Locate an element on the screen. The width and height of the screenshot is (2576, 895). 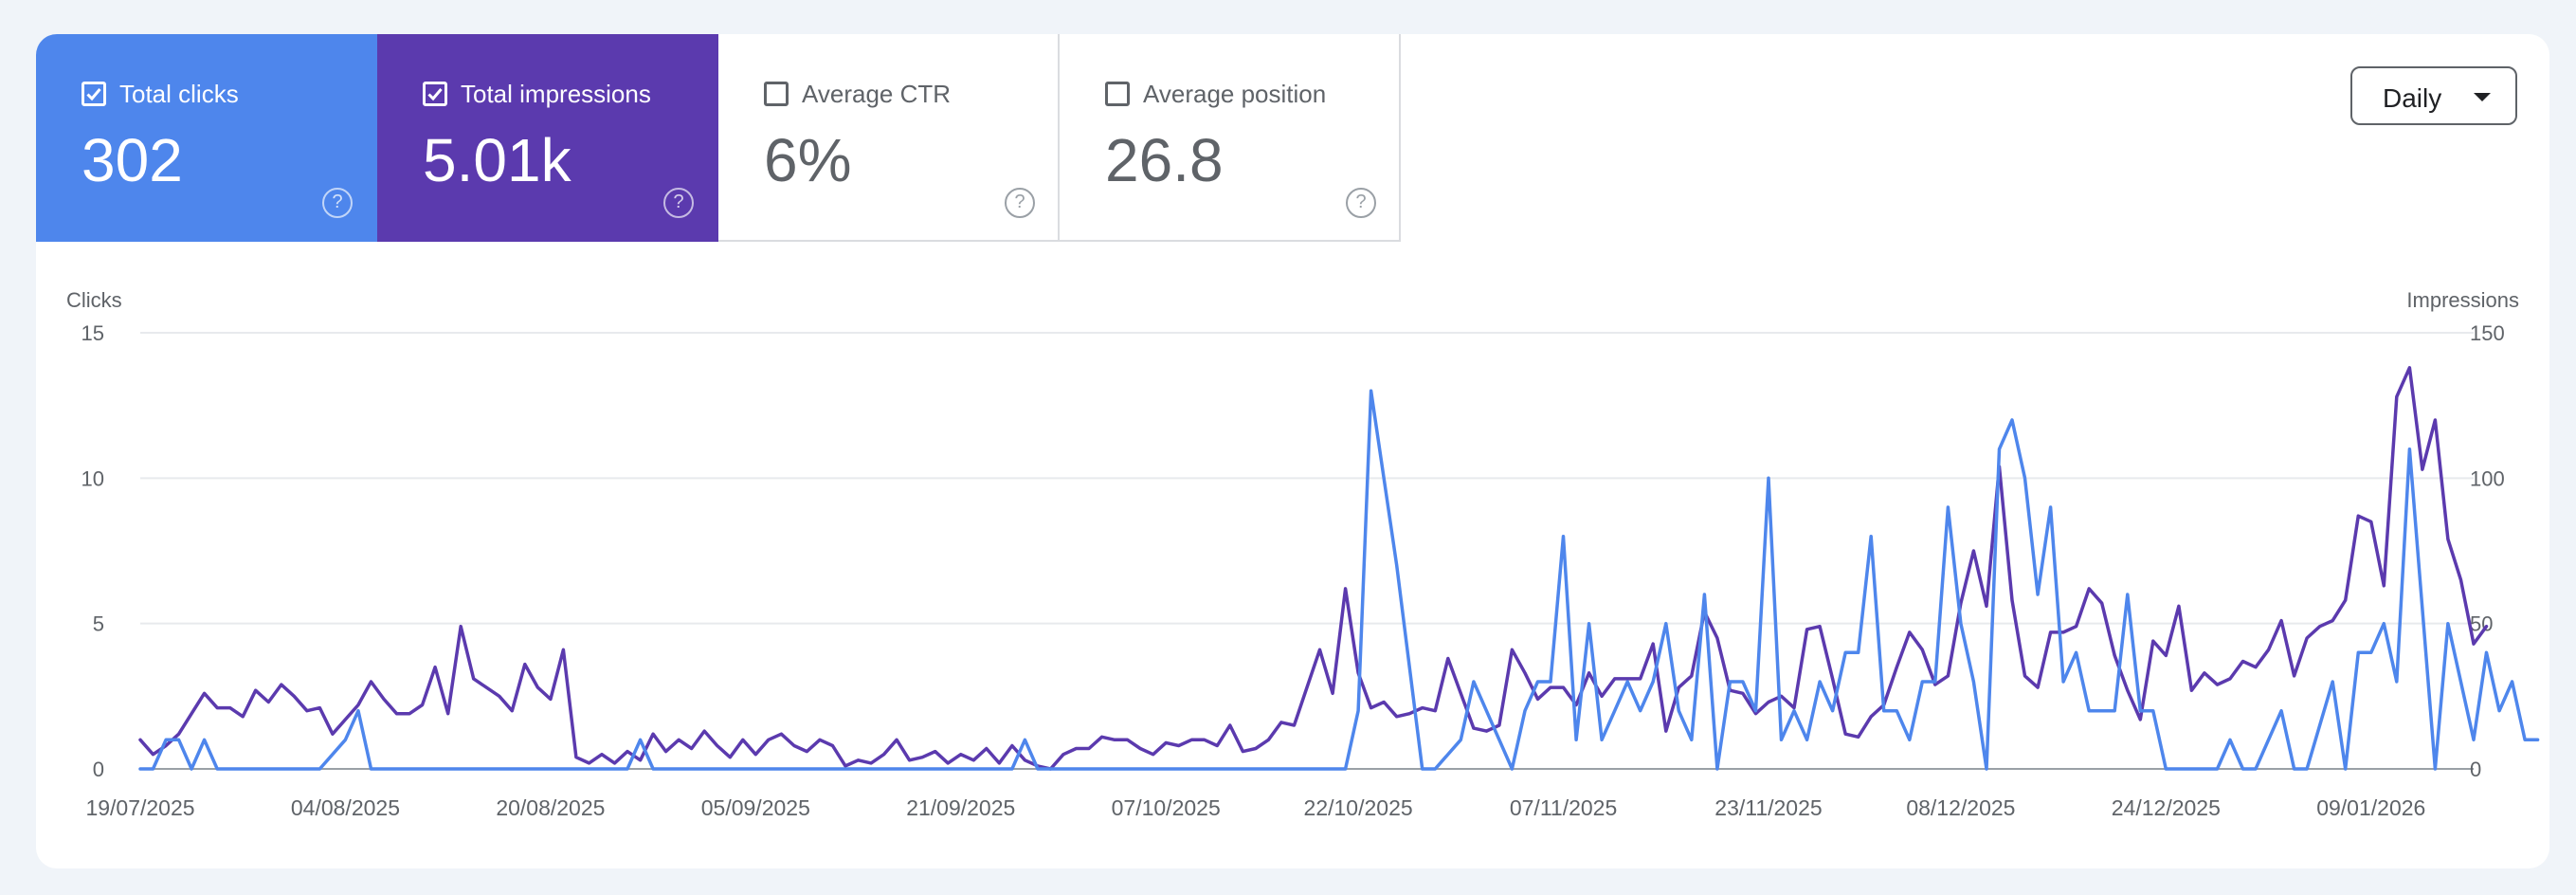
x-tick-label: 08/12/2025 is located at coordinates (1960, 807).